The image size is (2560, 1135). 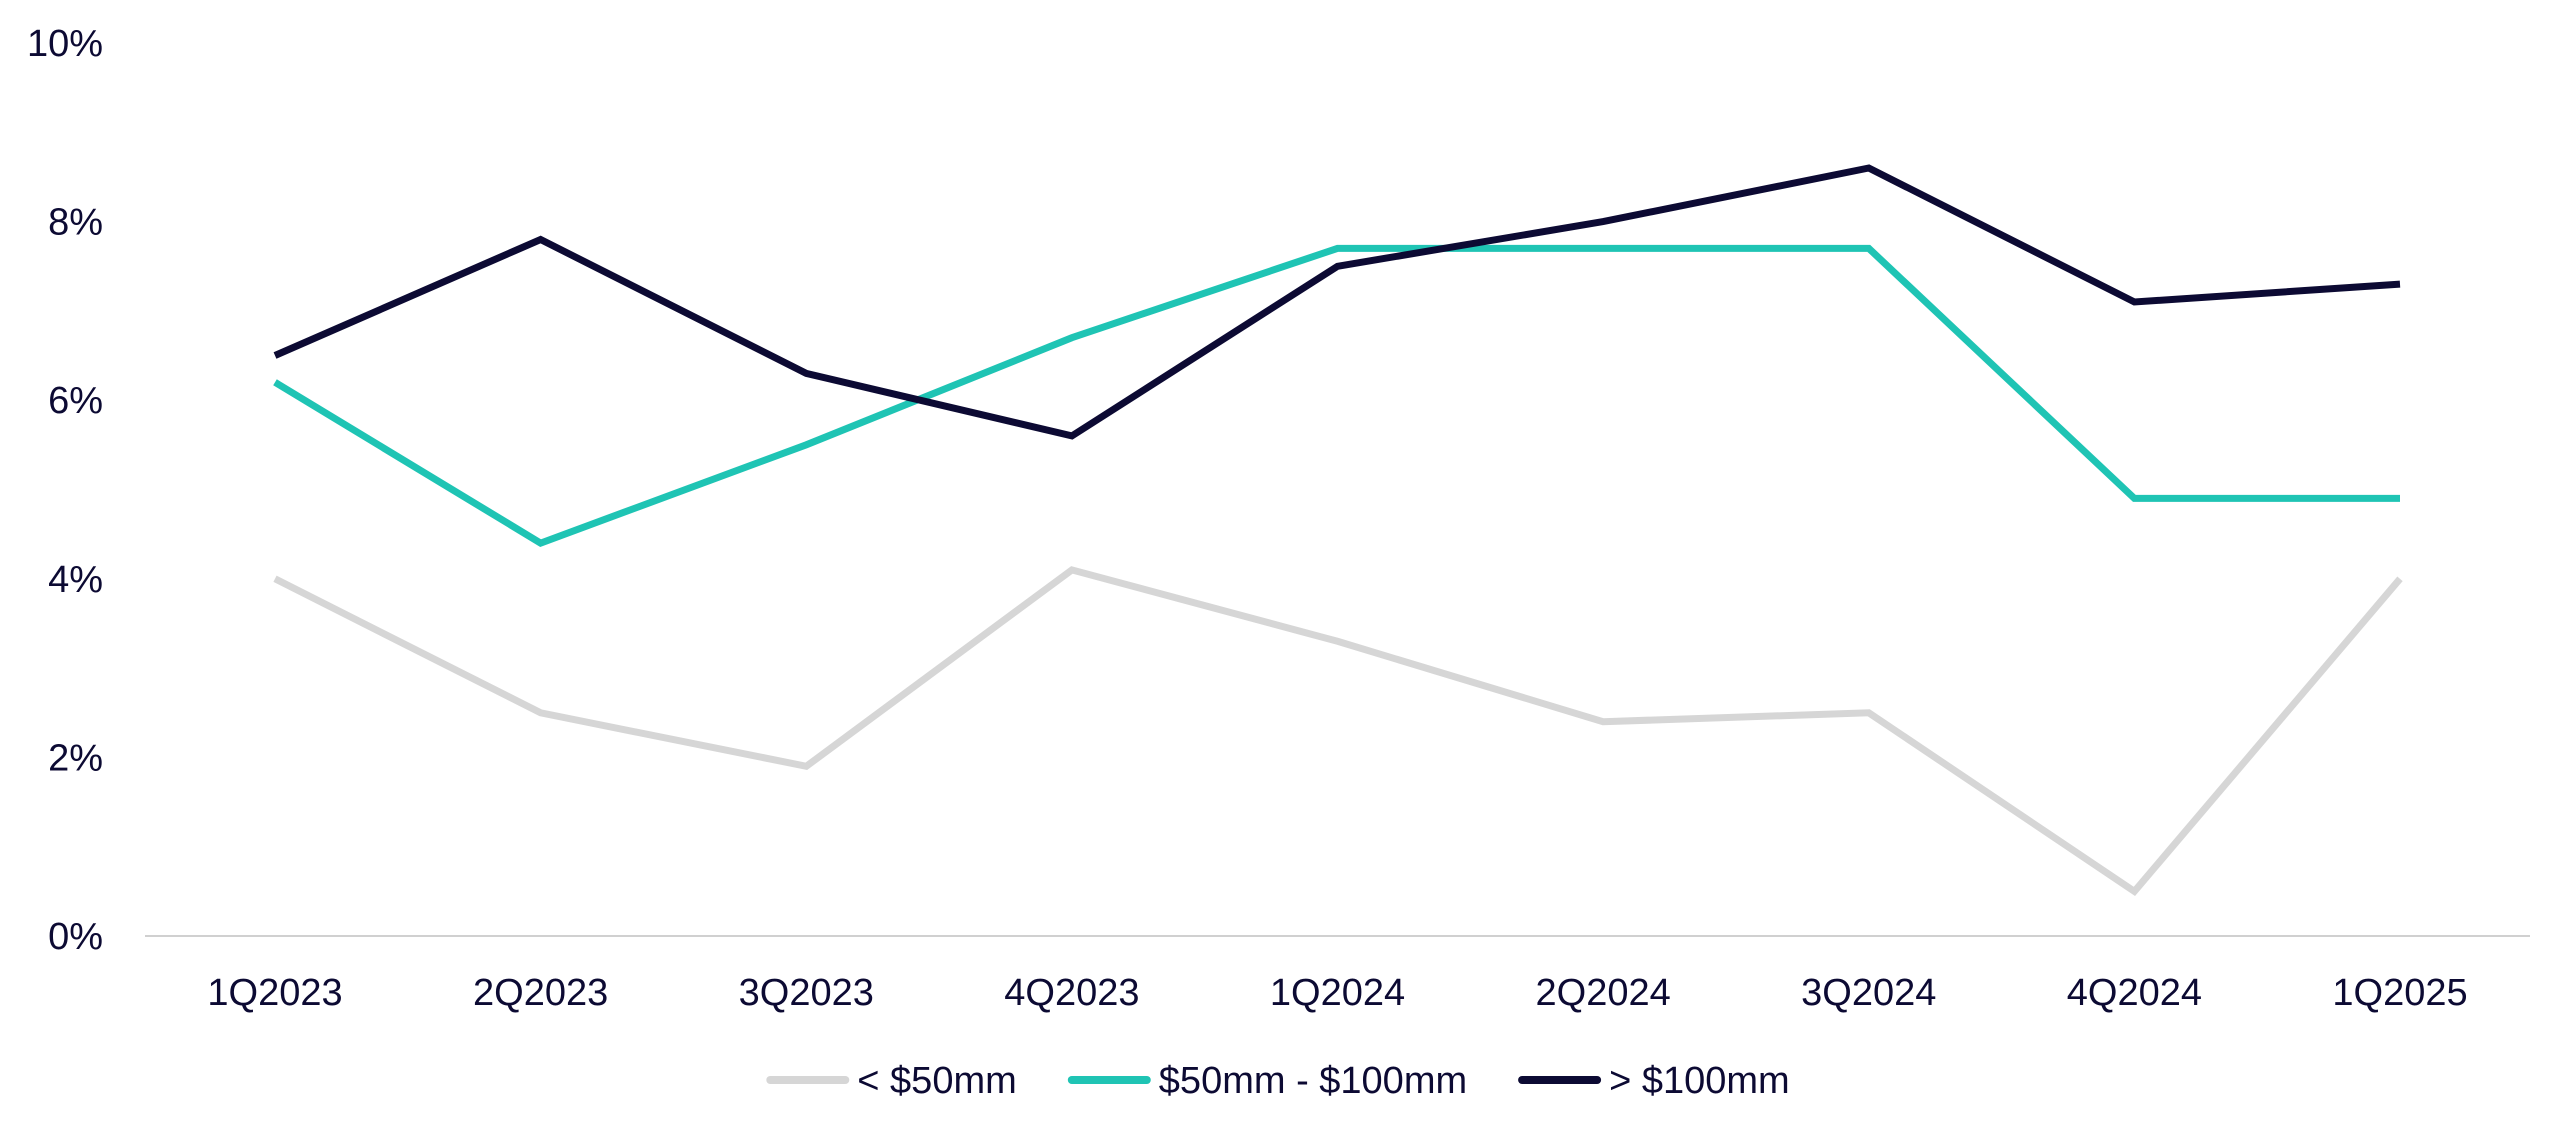 What do you see at coordinates (806, 993) in the screenshot?
I see `x-tick-label: 3Q2023` at bounding box center [806, 993].